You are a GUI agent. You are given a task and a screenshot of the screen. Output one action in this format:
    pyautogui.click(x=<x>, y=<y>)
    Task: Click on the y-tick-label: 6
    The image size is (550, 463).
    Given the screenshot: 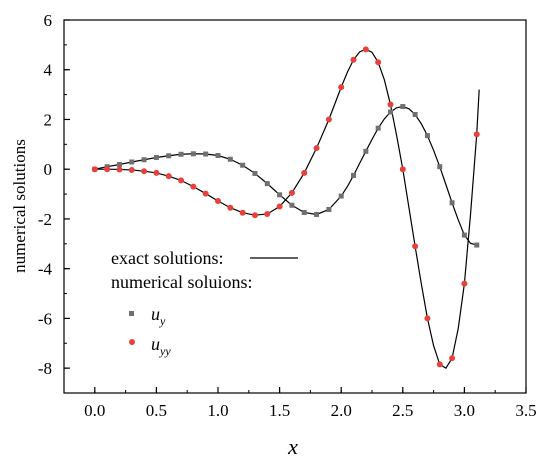 What is the action you would take?
    pyautogui.click(x=48, y=20)
    